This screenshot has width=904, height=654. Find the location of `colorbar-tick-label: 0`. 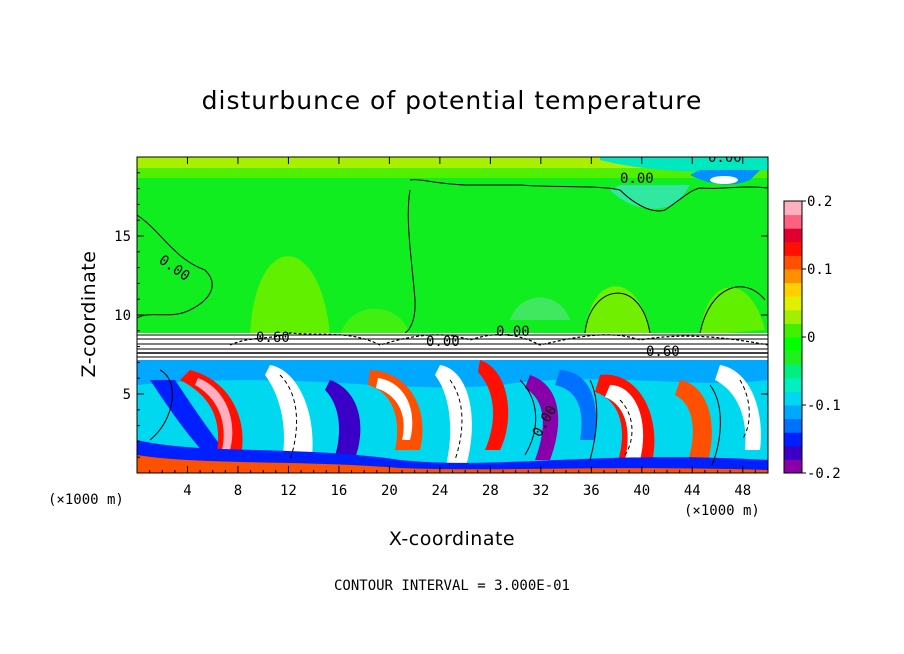

colorbar-tick-label: 0 is located at coordinates (811, 338).